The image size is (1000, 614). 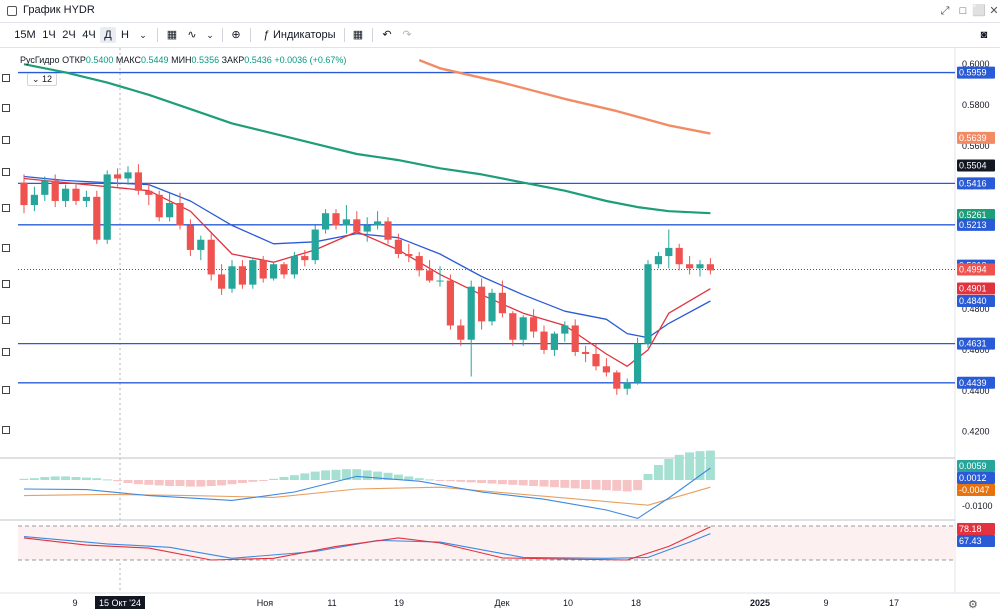 What do you see at coordinates (266, 35) in the screenshot?
I see `indicators-icon: ƒ` at bounding box center [266, 35].